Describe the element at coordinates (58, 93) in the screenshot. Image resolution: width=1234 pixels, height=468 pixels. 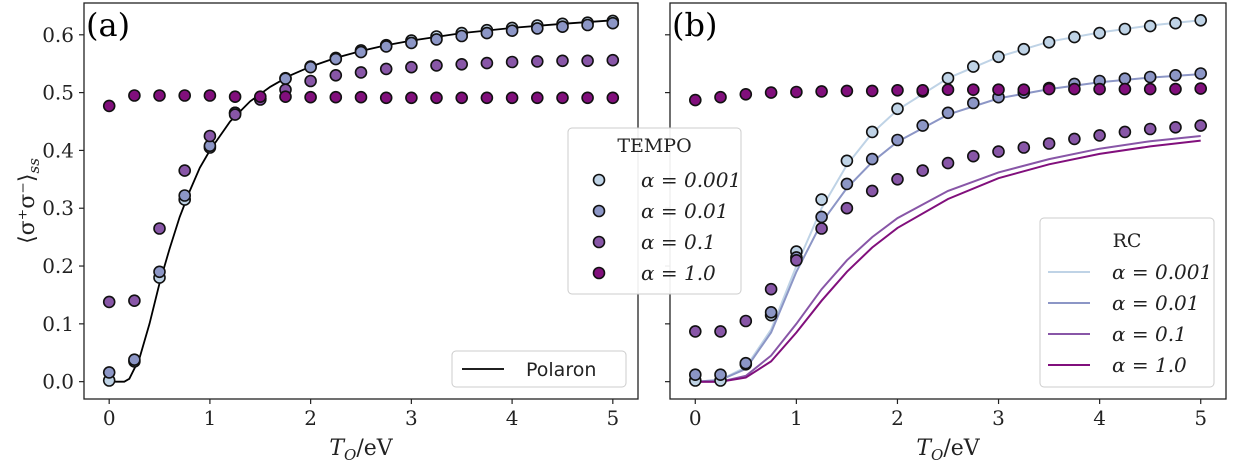
I see `y-tick-label: 0.5` at that location.